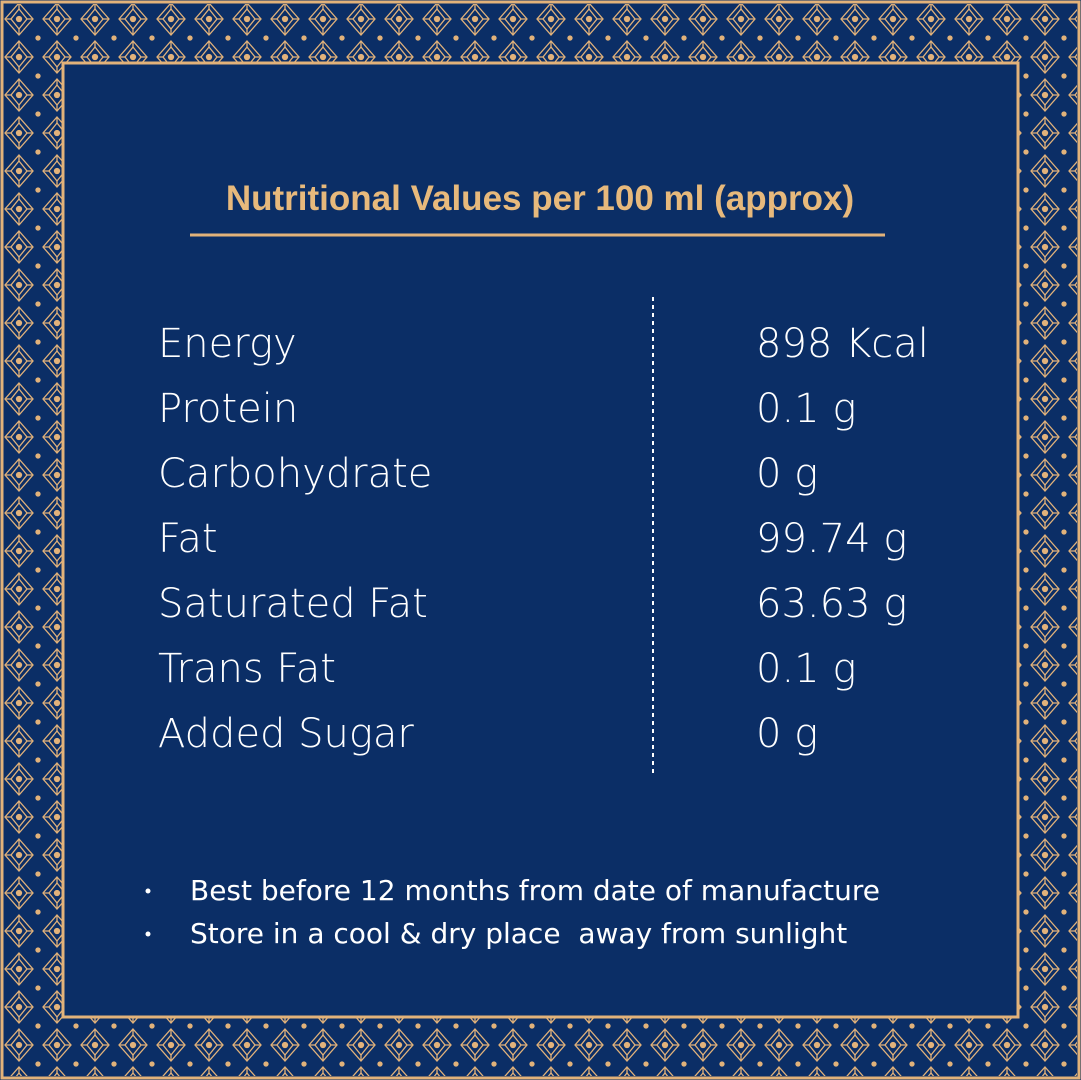 Image resolution: width=1081 pixels, height=1080 pixels. I want to click on nutrient-name: Added Sugar, so click(286, 734).